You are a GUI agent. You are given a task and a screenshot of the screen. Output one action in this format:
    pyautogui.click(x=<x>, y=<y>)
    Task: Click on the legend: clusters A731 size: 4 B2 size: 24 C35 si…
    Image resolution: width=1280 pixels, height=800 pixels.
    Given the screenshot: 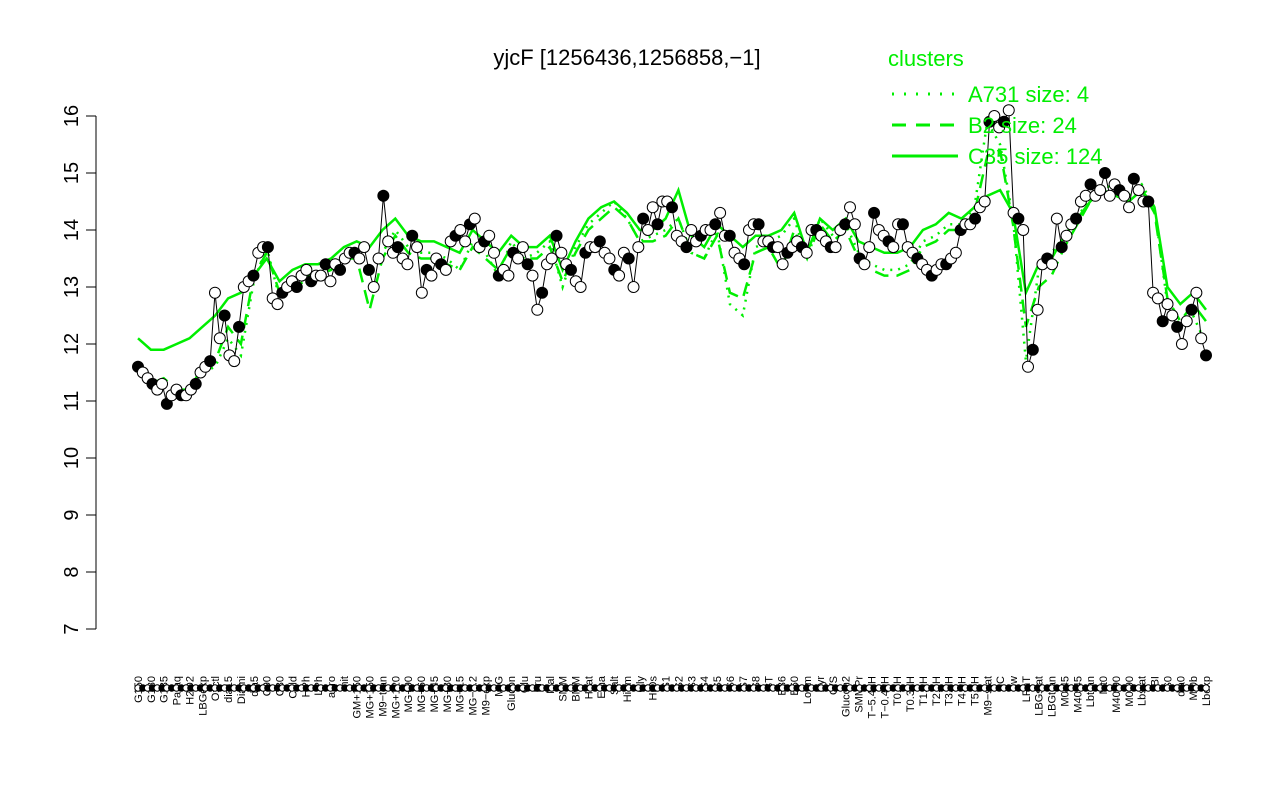 What is the action you would take?
    pyautogui.click(x=995, y=107)
    